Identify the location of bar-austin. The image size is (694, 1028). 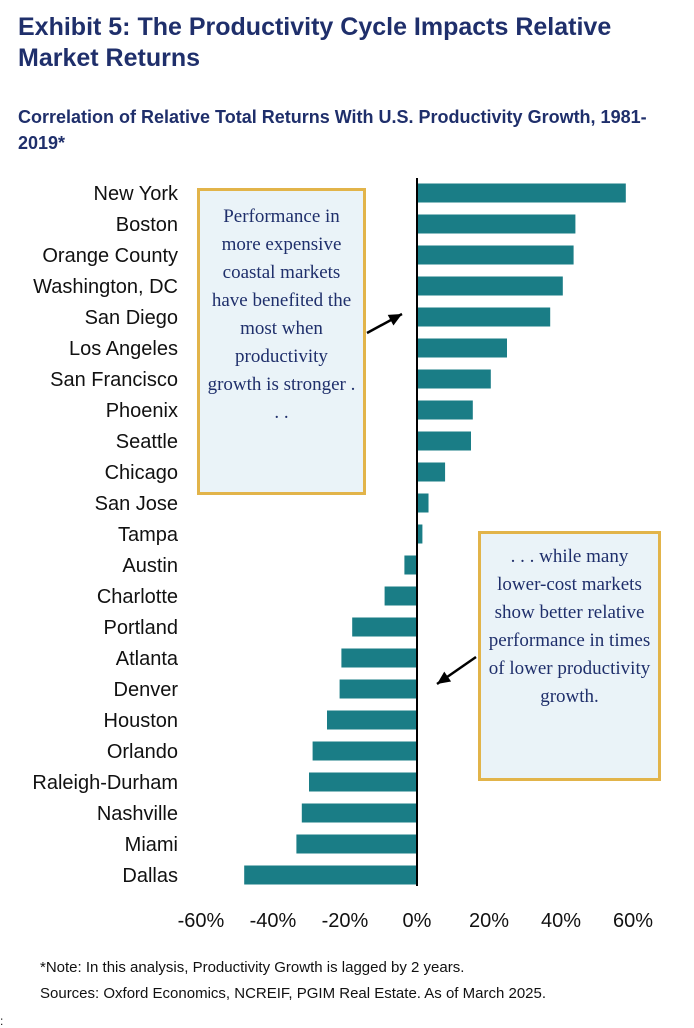
(410, 565).